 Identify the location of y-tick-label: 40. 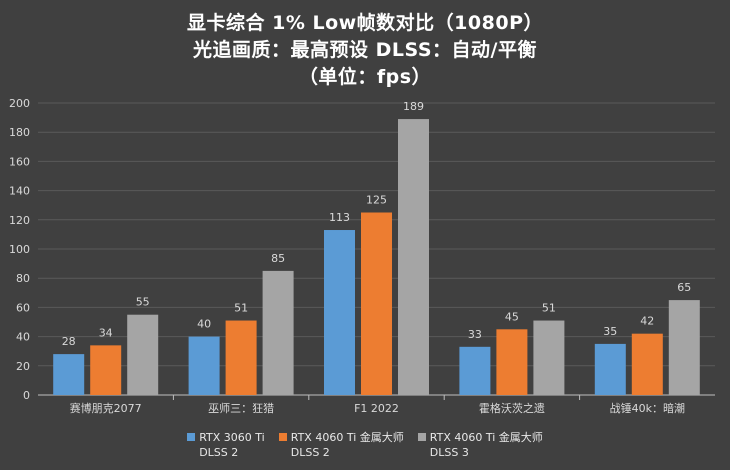
(23, 337).